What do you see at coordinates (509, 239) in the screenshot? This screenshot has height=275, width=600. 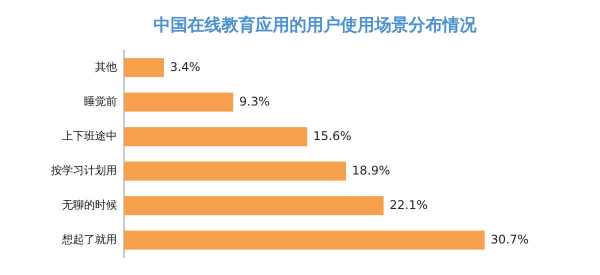 I see `data-label: 30.7%` at bounding box center [509, 239].